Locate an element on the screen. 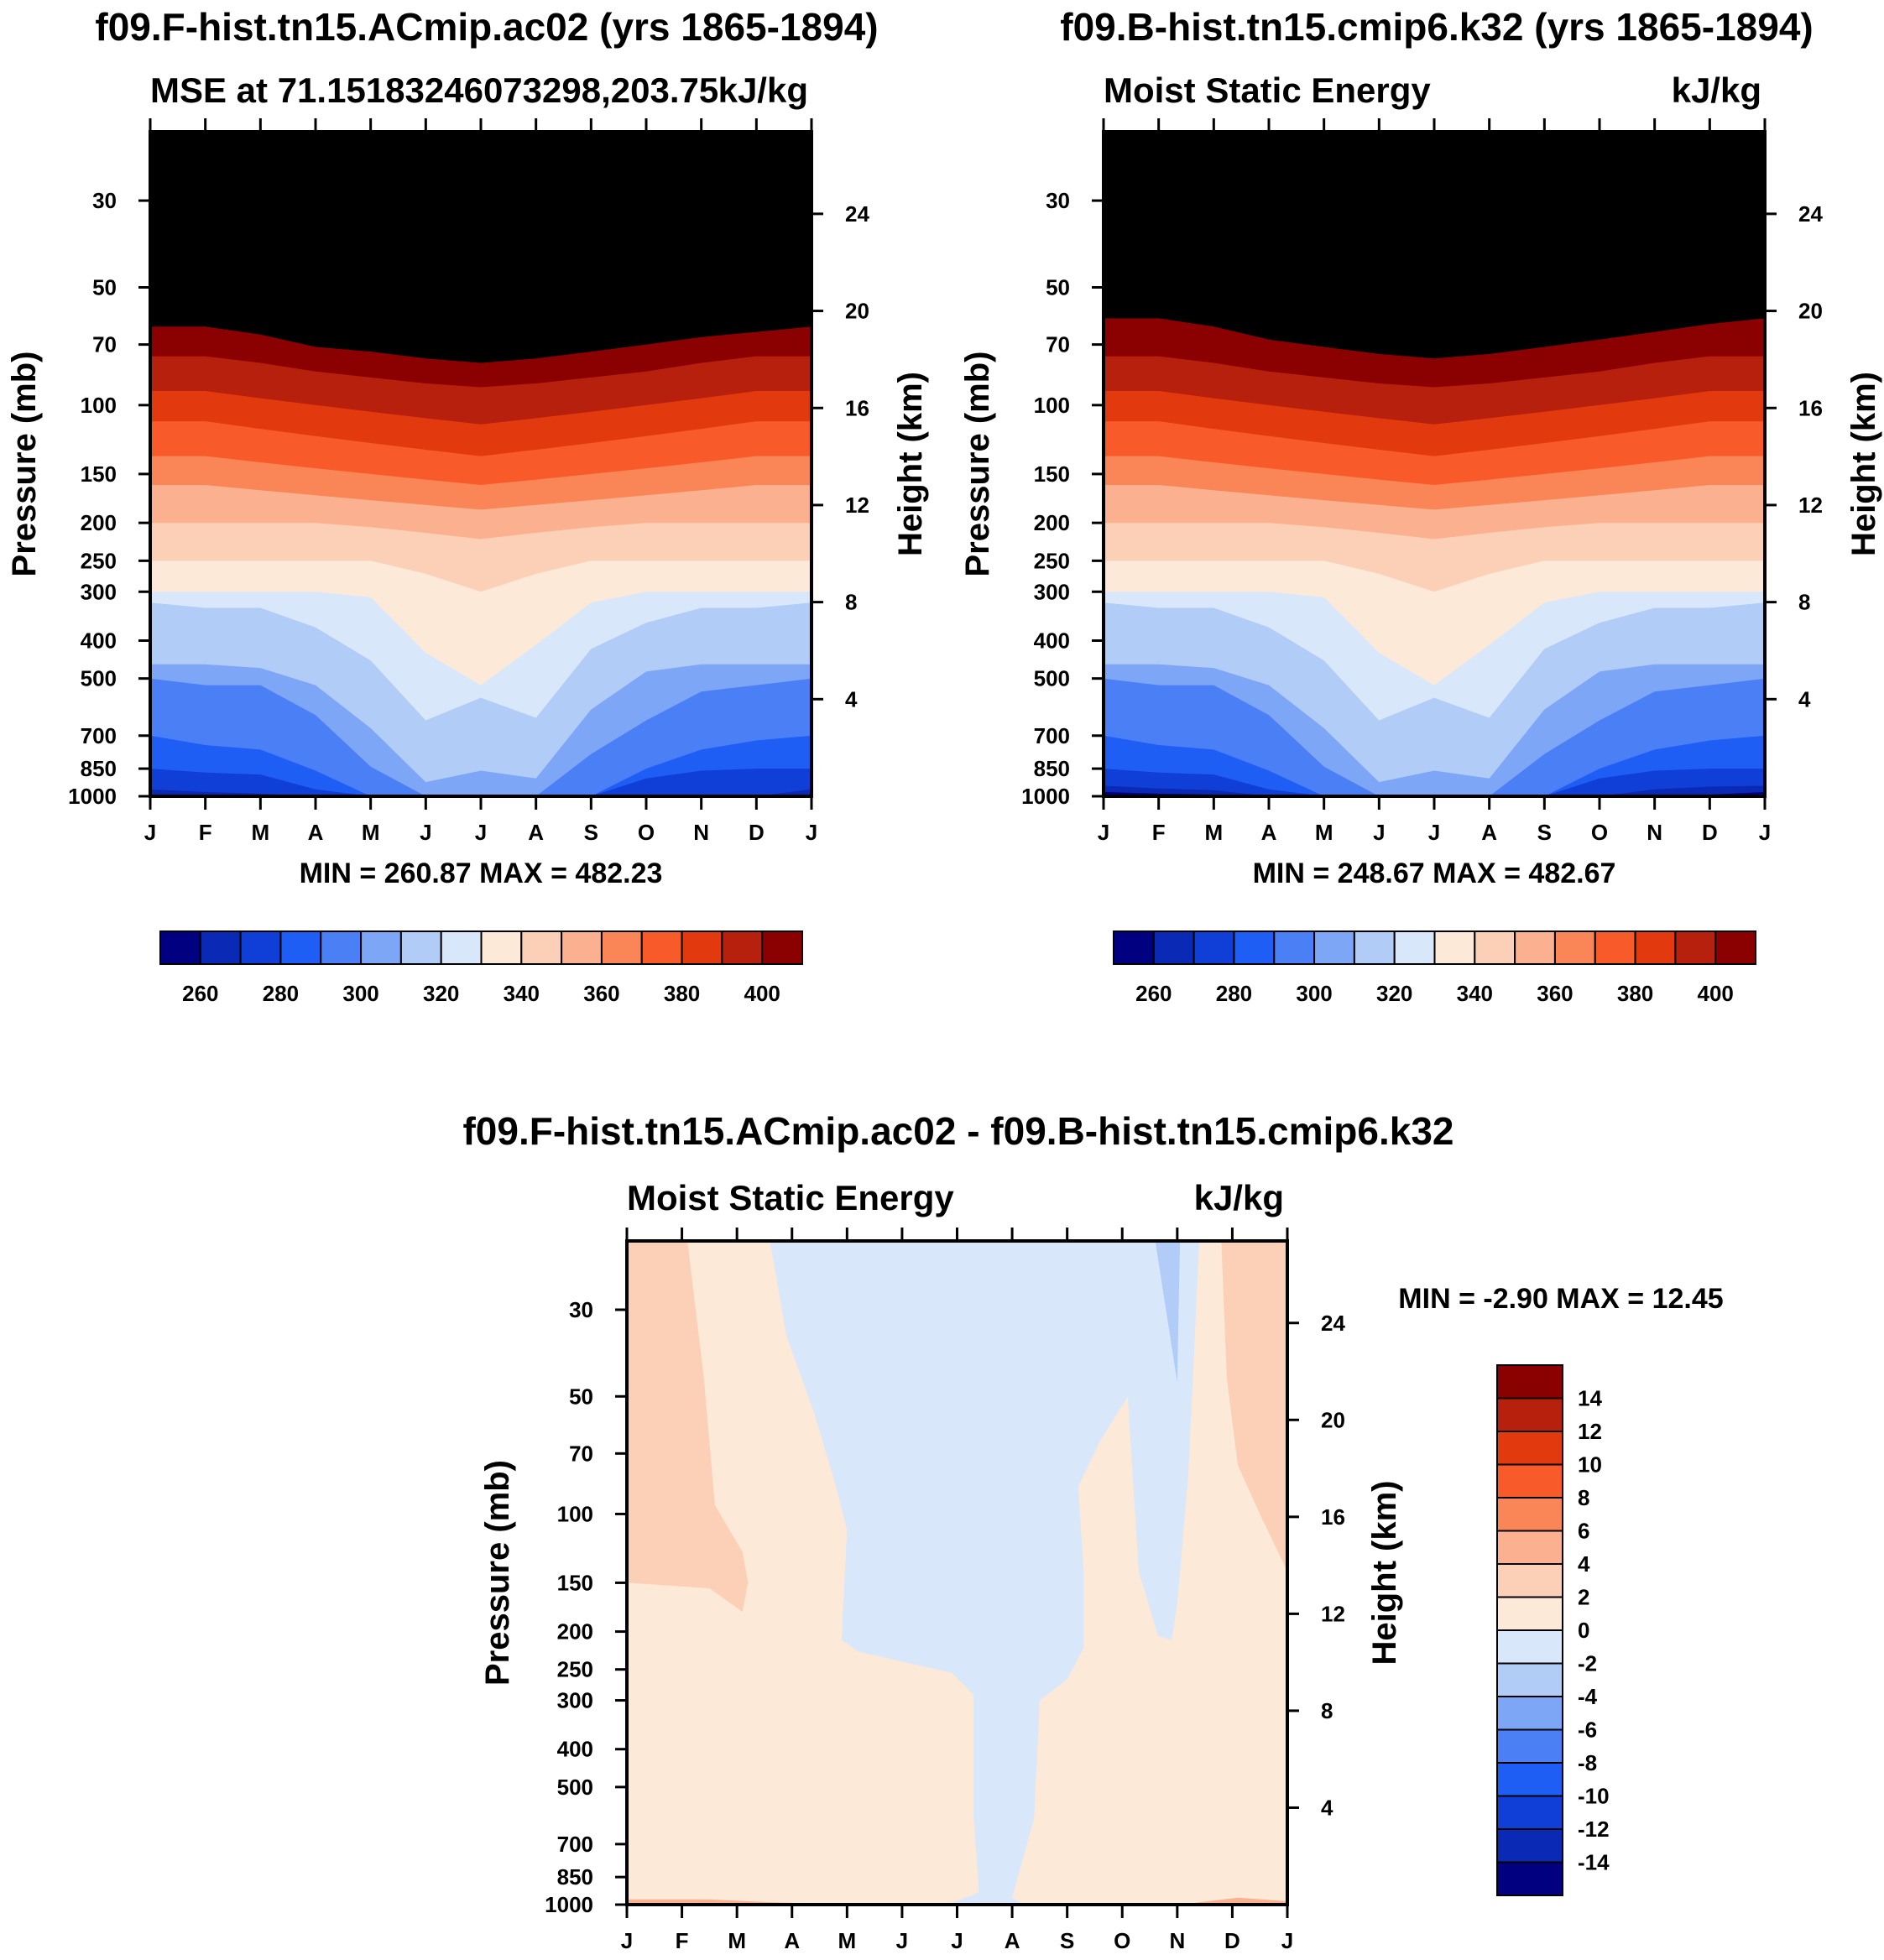 The width and height of the screenshot is (1884, 1960). colorbar-label: 360 is located at coordinates (601, 993).